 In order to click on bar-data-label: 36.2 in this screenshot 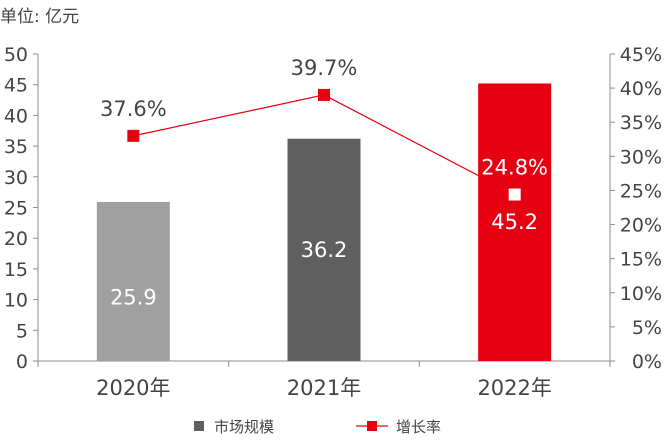, I will do `click(324, 250)`.